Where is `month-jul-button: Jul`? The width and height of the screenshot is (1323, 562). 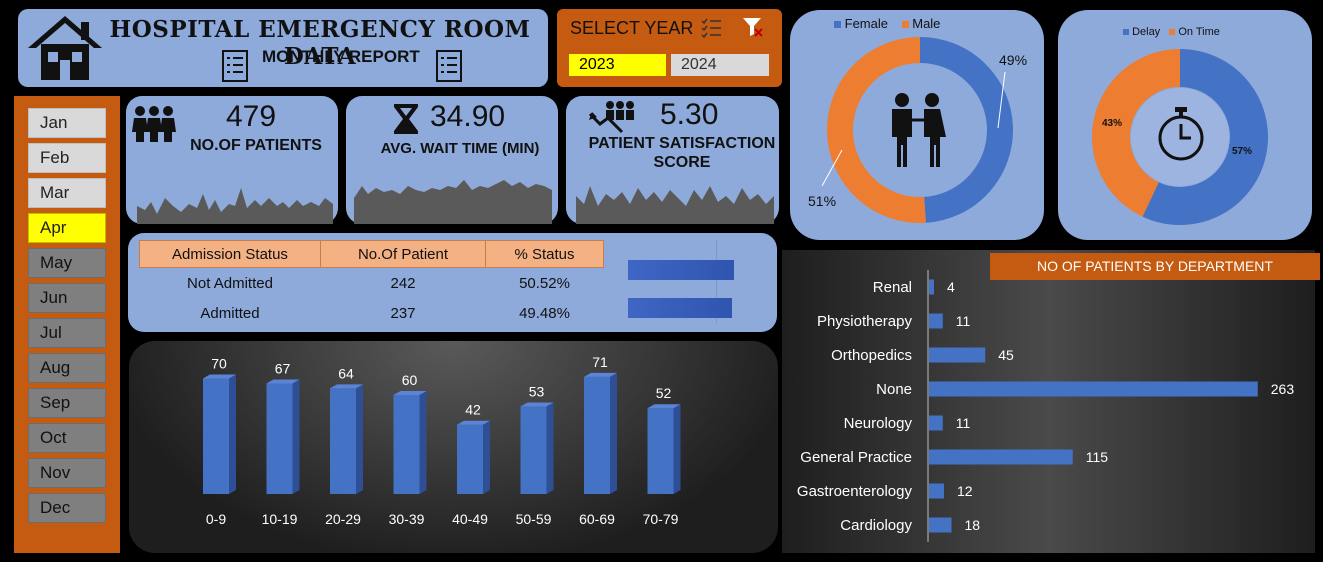
month-jul-button: Jul is located at coordinates (67, 333).